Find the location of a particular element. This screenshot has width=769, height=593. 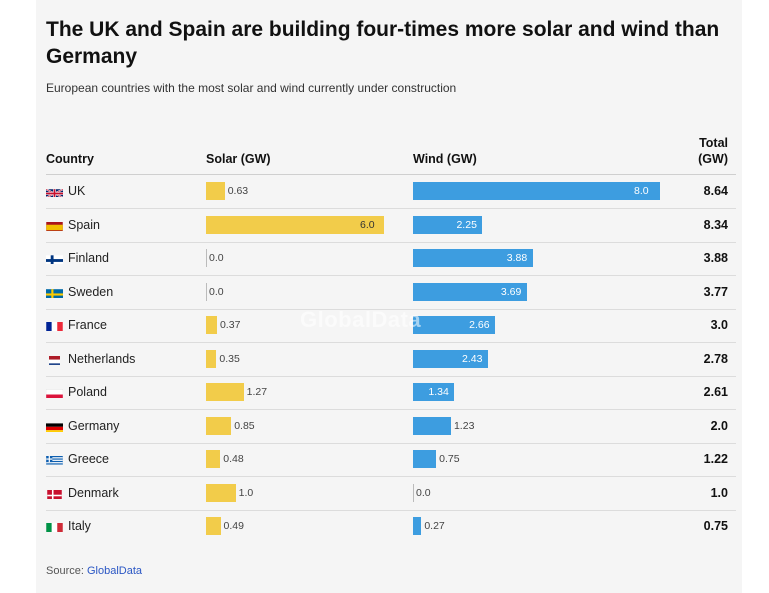

wind-value-label: 1.23 is located at coordinates (464, 425).